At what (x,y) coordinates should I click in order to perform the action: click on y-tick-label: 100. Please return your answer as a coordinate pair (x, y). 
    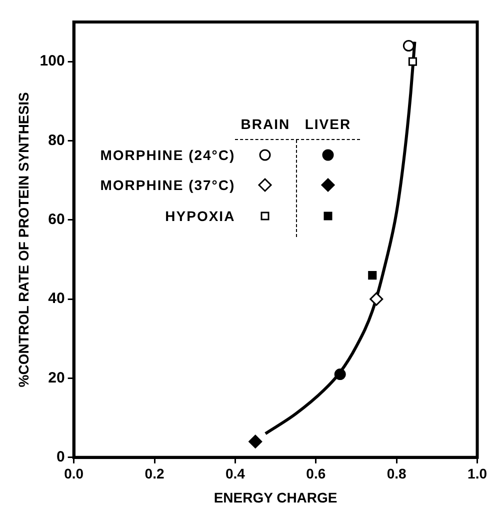
    Looking at the image, I should click on (52, 61).